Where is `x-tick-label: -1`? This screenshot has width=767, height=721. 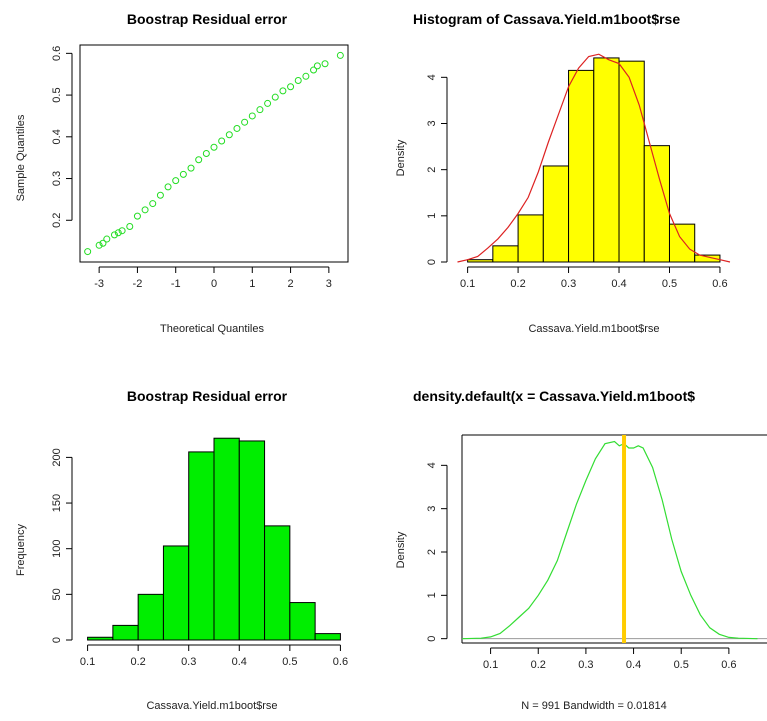 x-tick-label: -1 is located at coordinates (176, 284).